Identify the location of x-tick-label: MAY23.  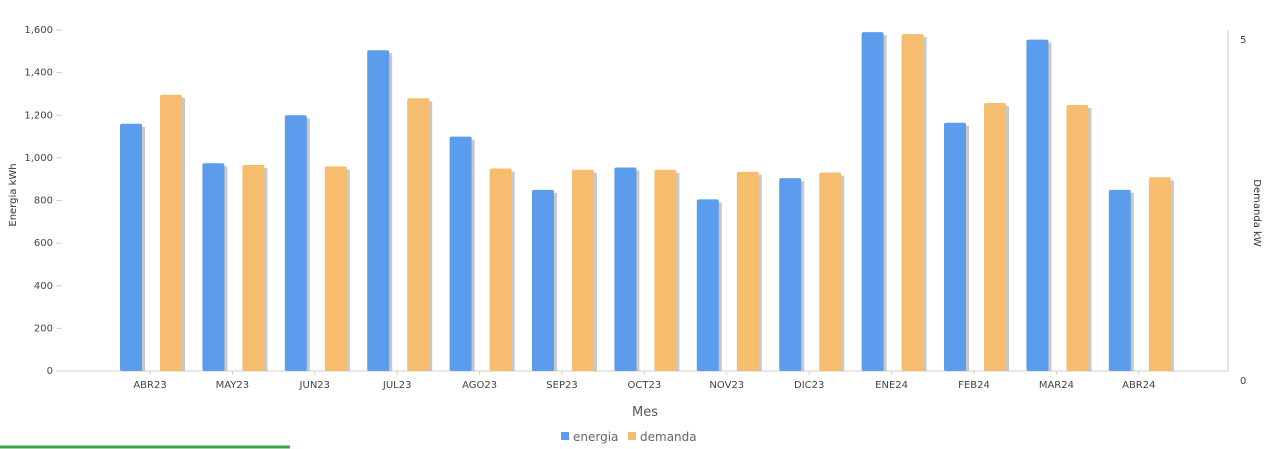
(233, 385).